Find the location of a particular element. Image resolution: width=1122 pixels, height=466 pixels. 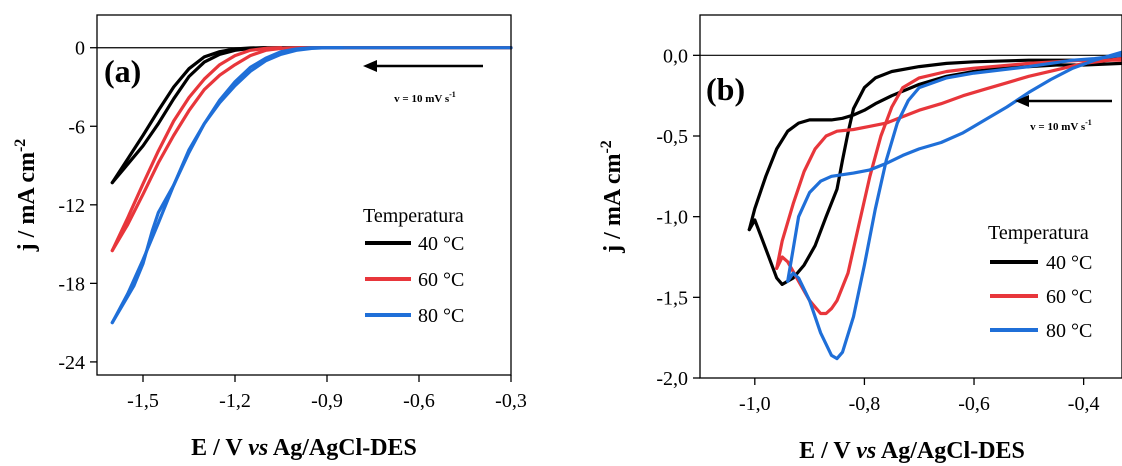

panel-label: (b) is located at coordinates (725, 89).